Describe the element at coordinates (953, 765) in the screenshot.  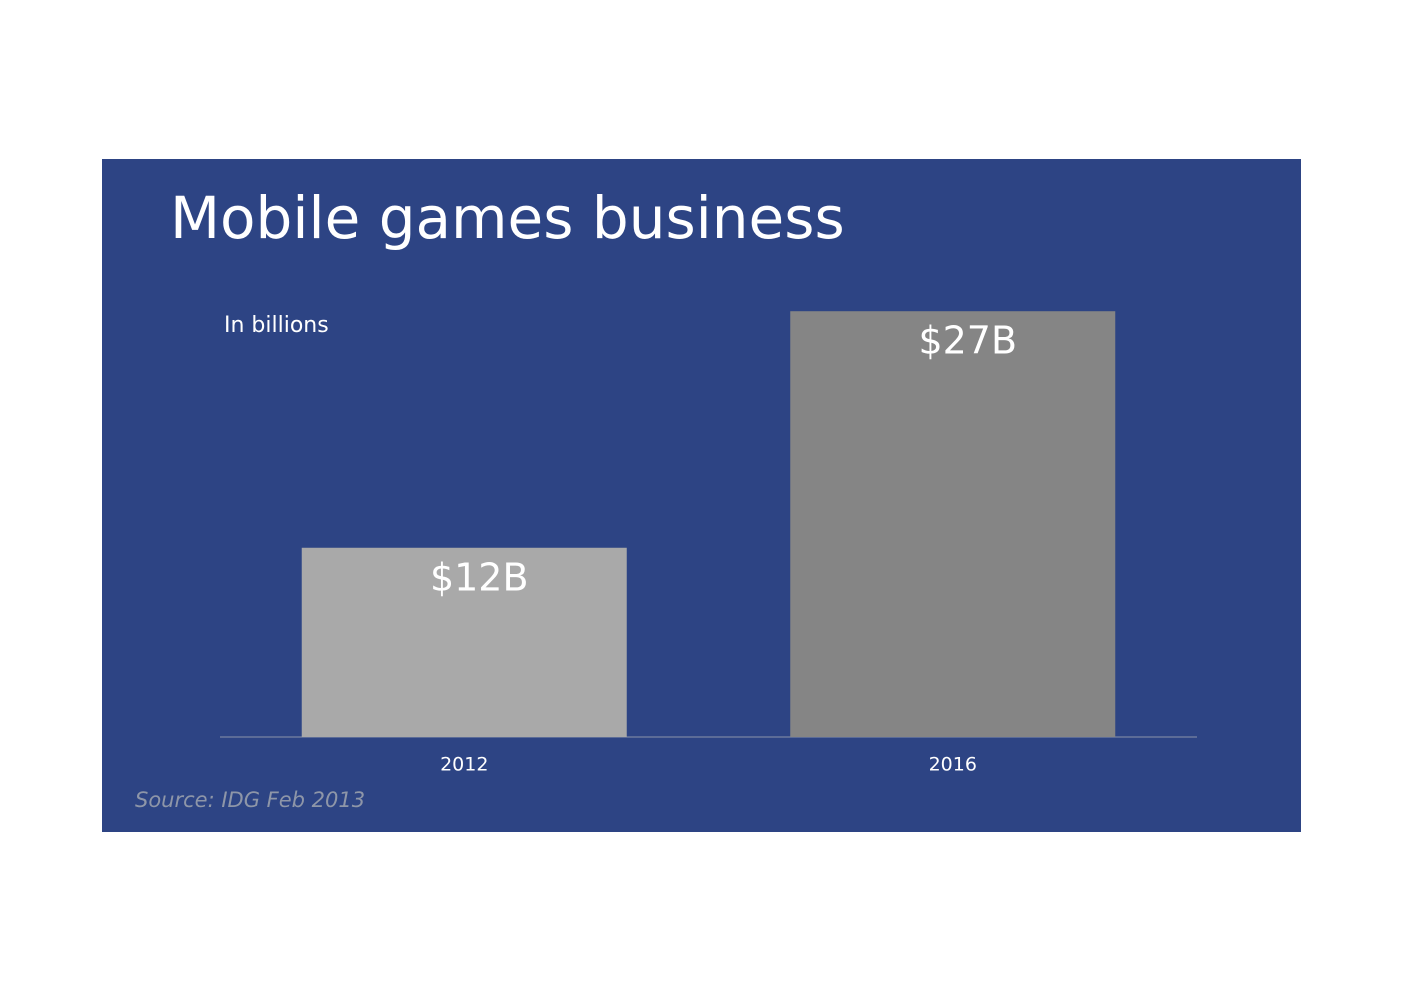
I see `x-tick-label: 2016` at that location.